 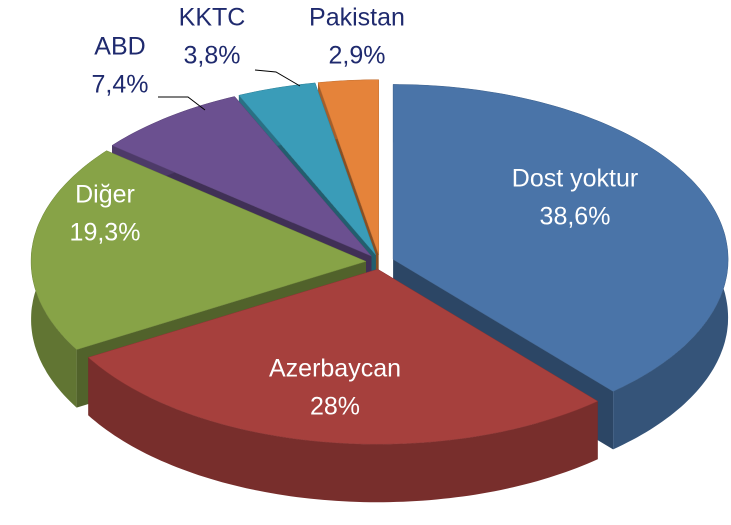 I want to click on slice-value-label: 28%, so click(x=335, y=407).